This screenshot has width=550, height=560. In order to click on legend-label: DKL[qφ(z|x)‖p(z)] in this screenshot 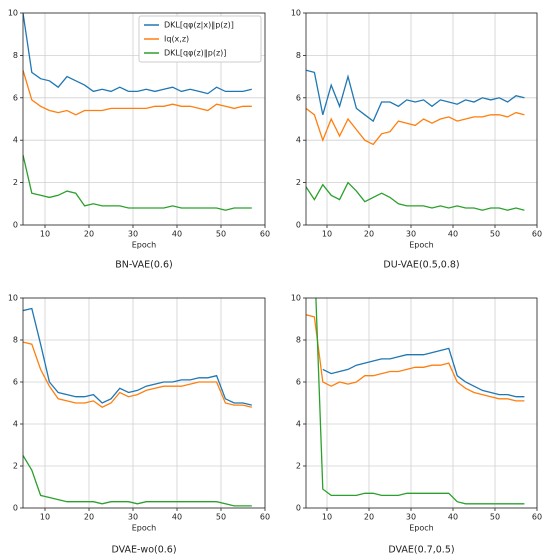, I will do `click(199, 25)`.